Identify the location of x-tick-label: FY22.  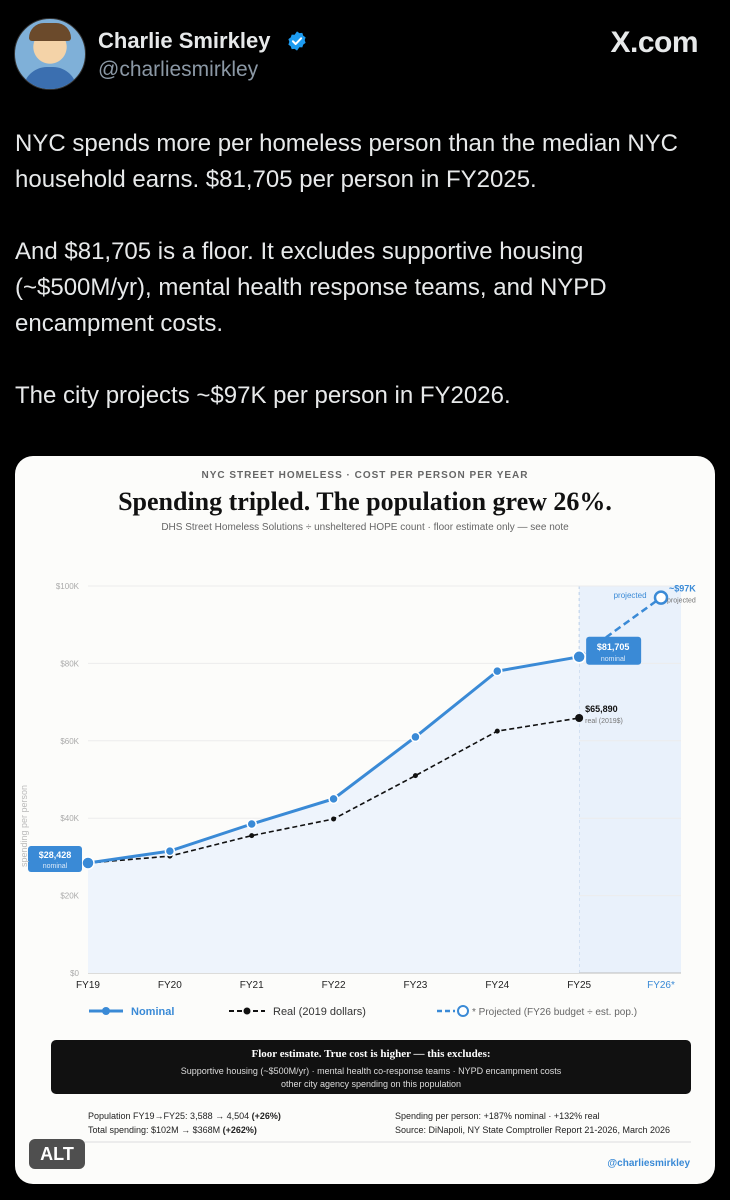
(334, 985).